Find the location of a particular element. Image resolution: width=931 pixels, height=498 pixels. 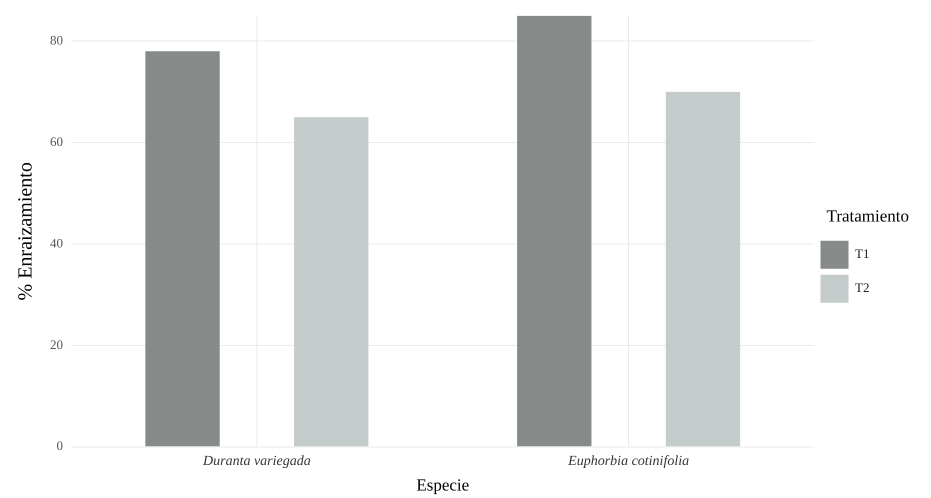

legend-label: T1 is located at coordinates (862, 254).